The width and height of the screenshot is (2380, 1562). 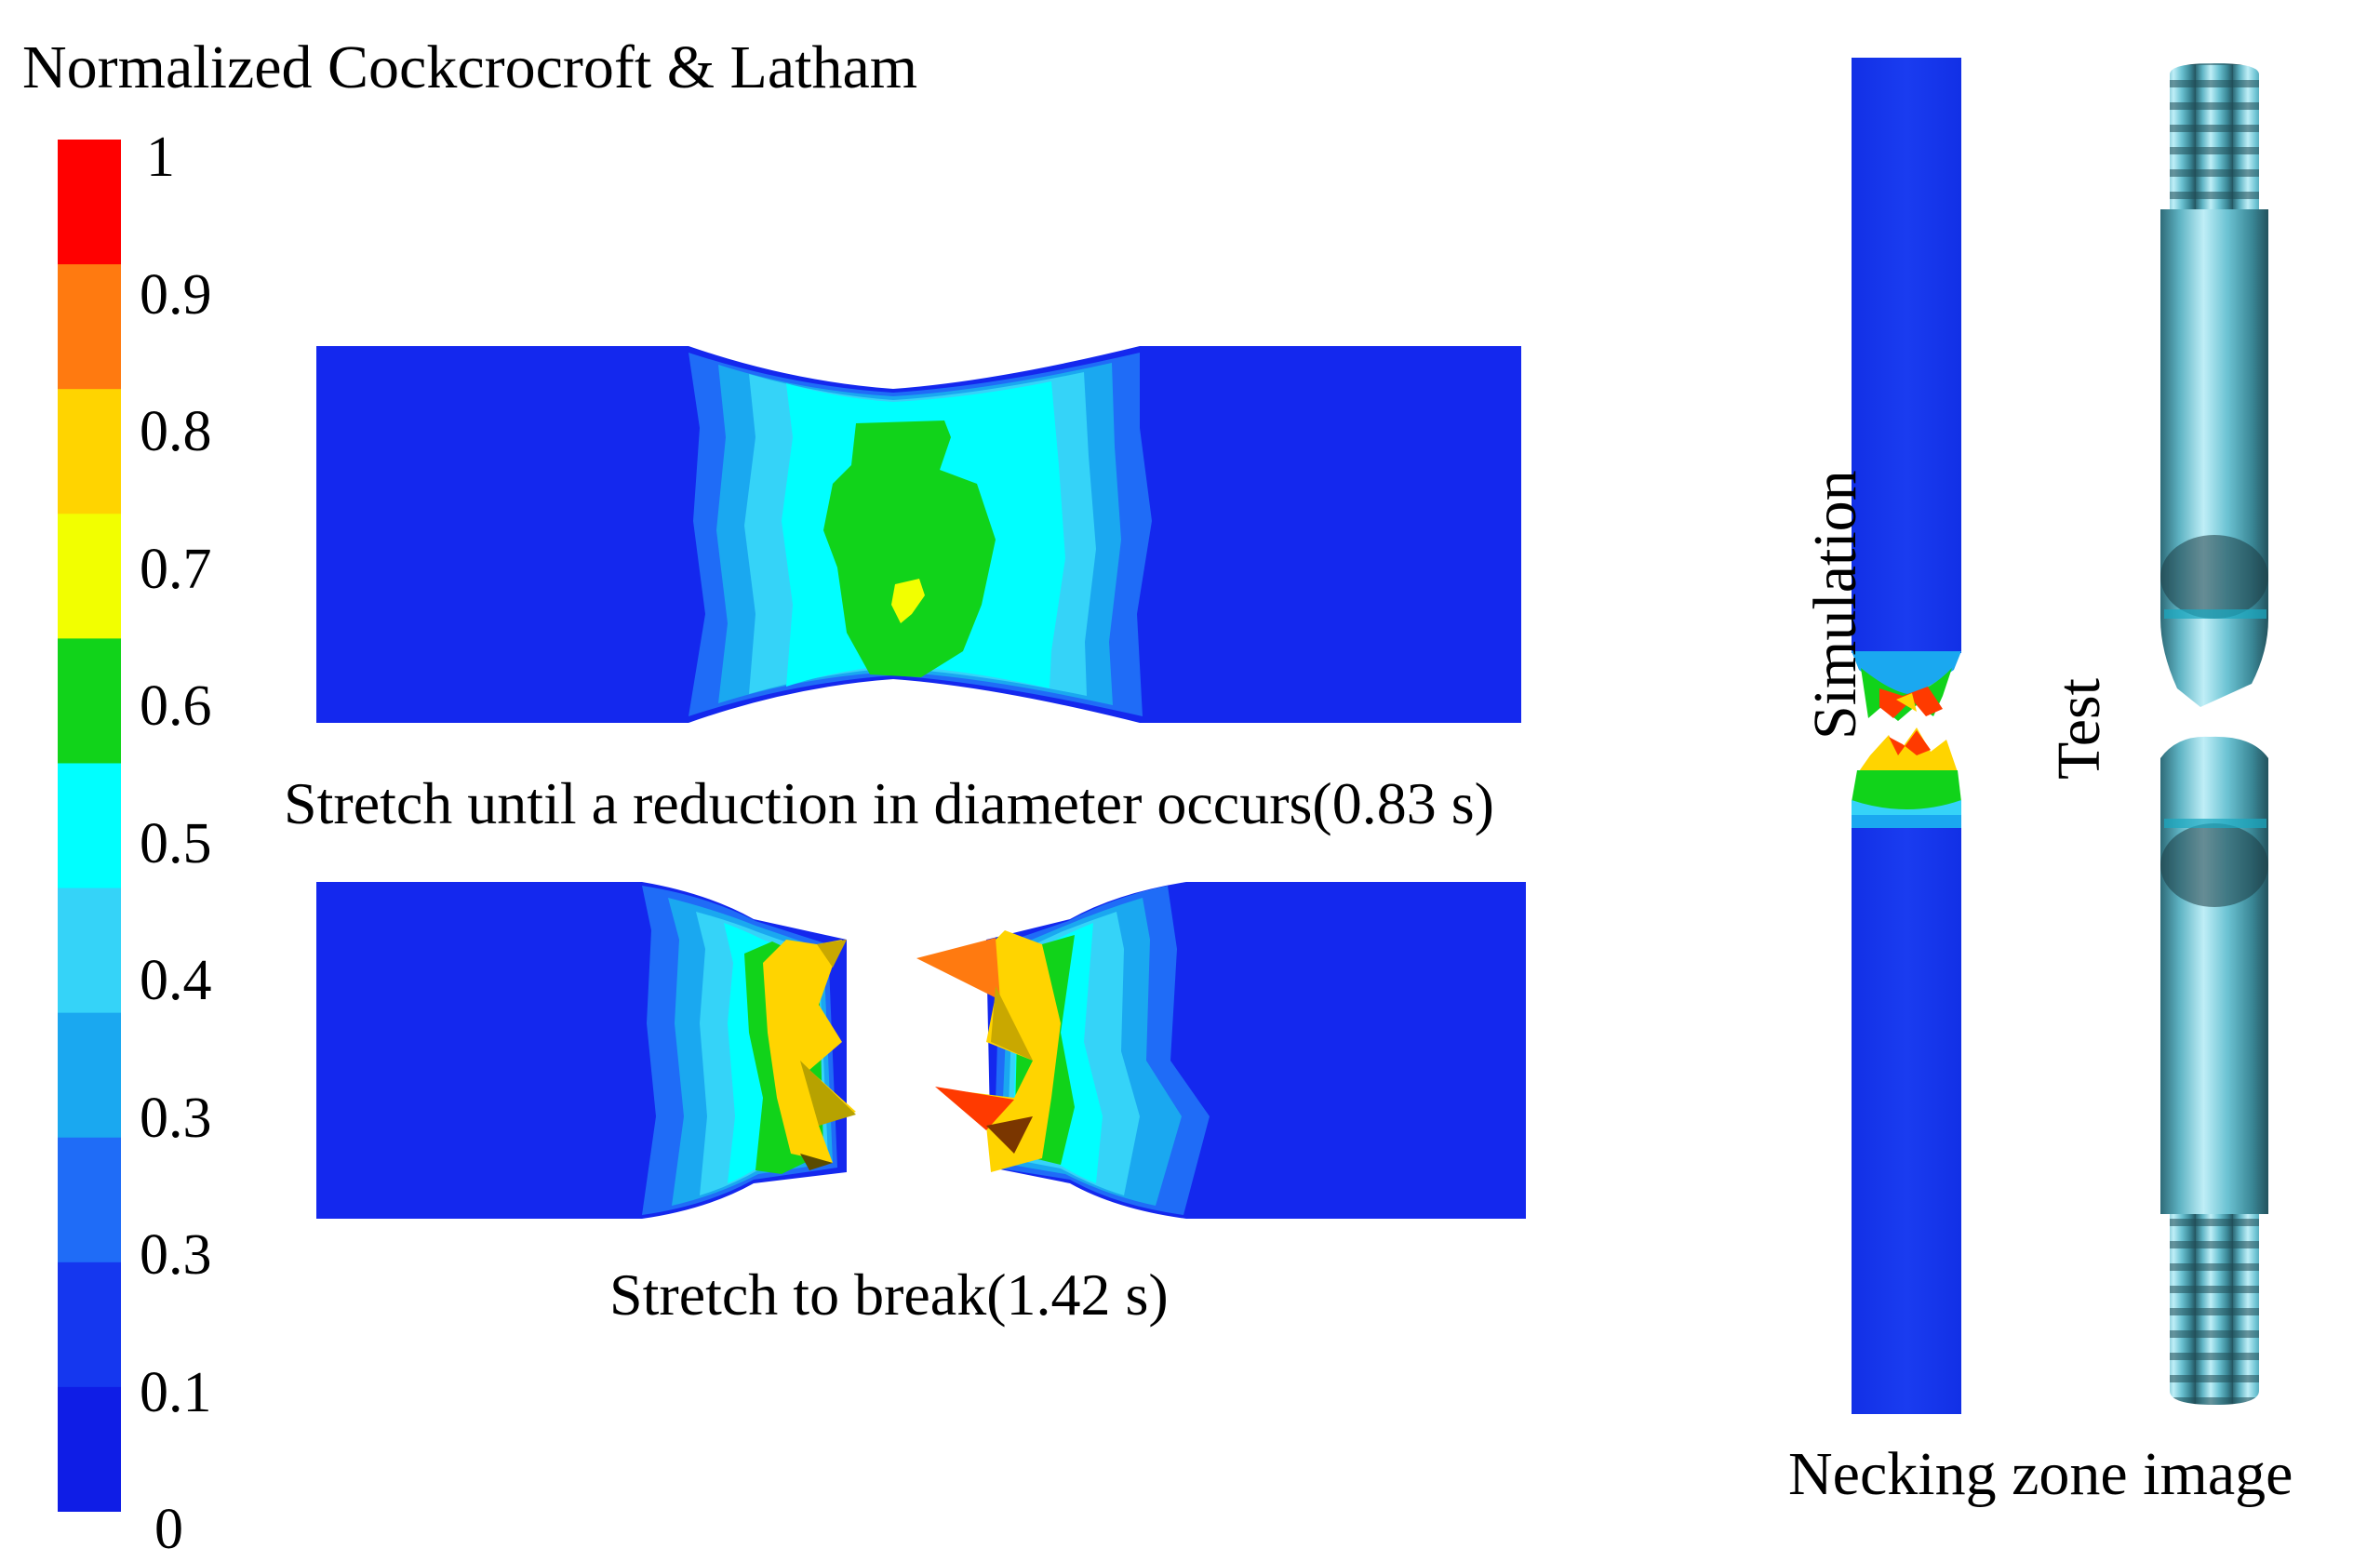 What do you see at coordinates (1835, 605) in the screenshot?
I see `simulation-label: Simulation` at bounding box center [1835, 605].